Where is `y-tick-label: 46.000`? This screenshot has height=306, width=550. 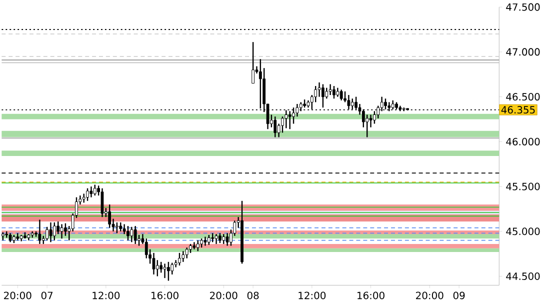
y-tick-label: 46.000 is located at coordinates (523, 142).